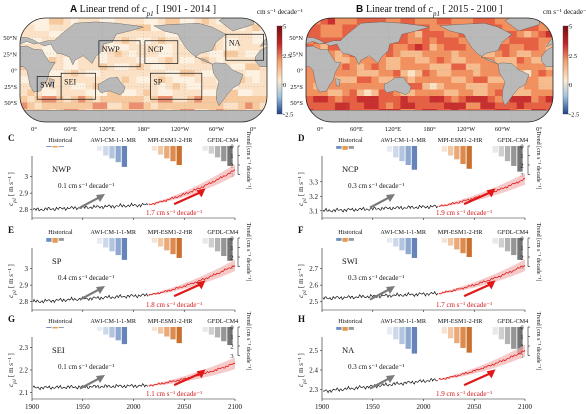 This screenshot has width=586, height=414. I want to click on bar-axis-tick-label: 2, so click(231, 166).